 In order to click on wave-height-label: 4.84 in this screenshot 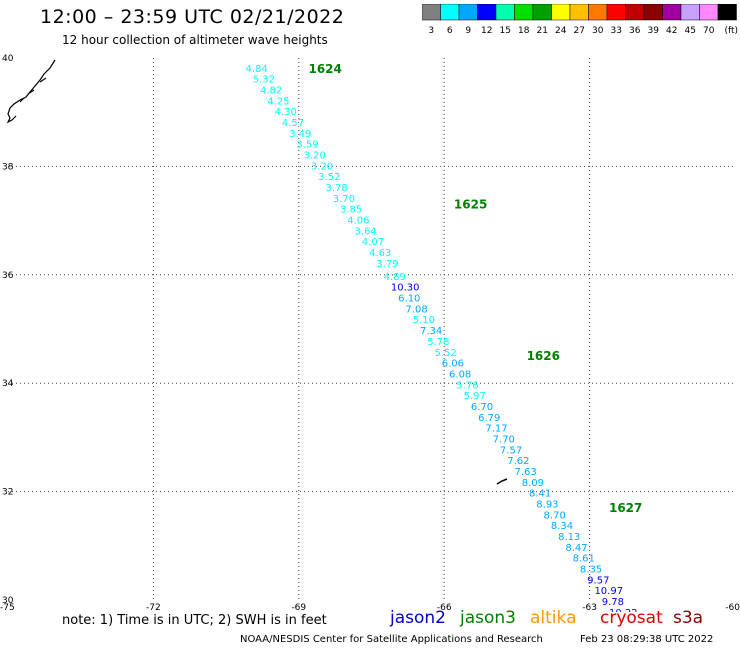, I will do `click(256, 69)`.